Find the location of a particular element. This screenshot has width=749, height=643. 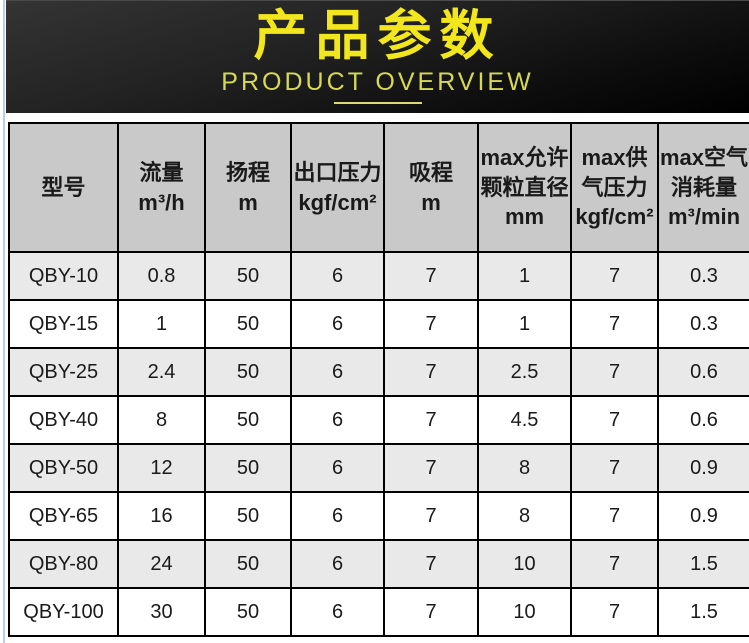

page-title: 产品参数 is located at coordinates (377, 36).